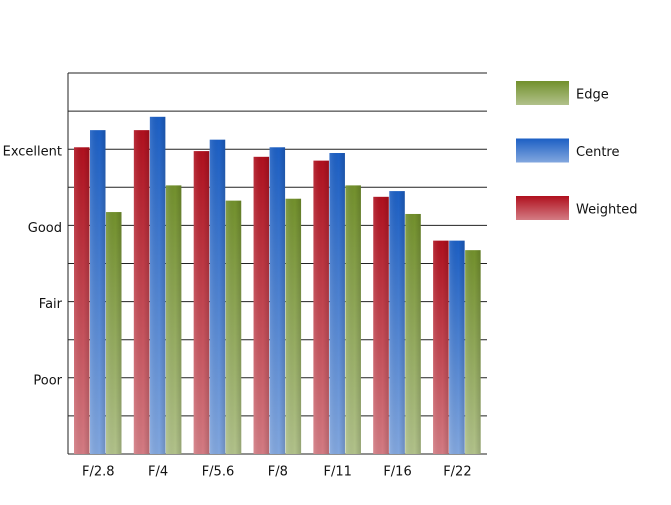  I want to click on x-tick-label: F/16, so click(397, 472).